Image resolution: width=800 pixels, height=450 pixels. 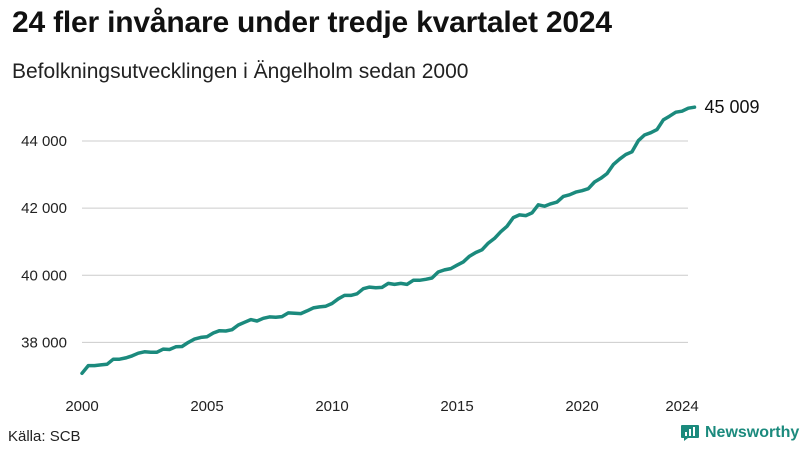 I want to click on x-tick-label: 2020, so click(x=581, y=406).